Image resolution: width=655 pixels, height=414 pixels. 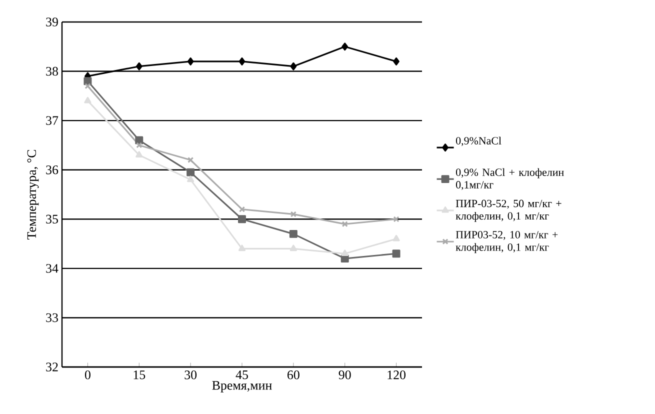 I want to click on x-tick-label: 60, so click(x=294, y=375).